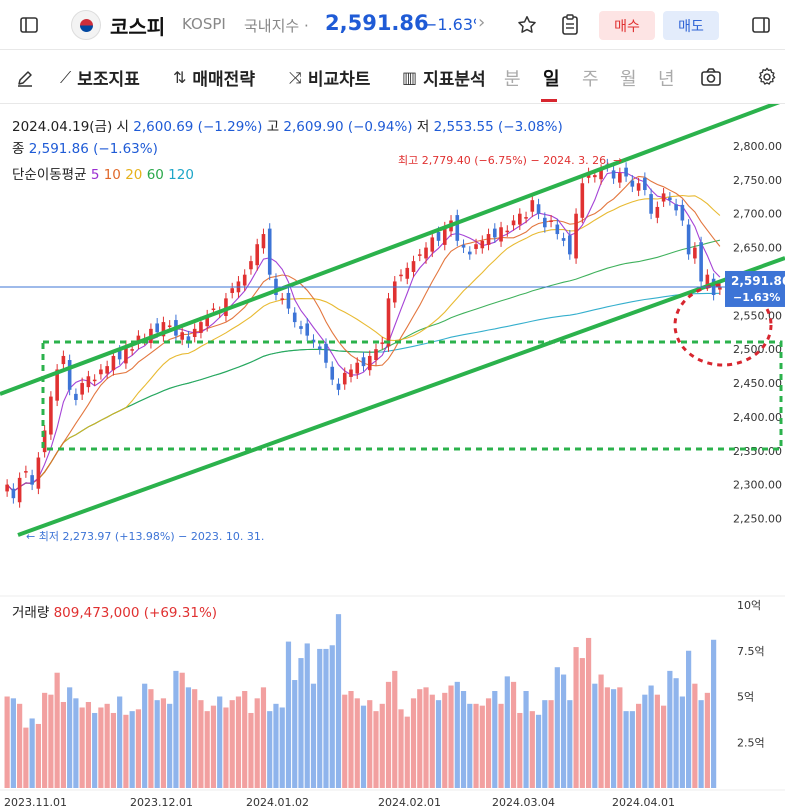 The height and width of the screenshot is (812, 785). Describe the element at coordinates (103, 173) in the screenshot. I see `moving-average-legend: 단순이동평균 5 10 20 60 120` at that location.